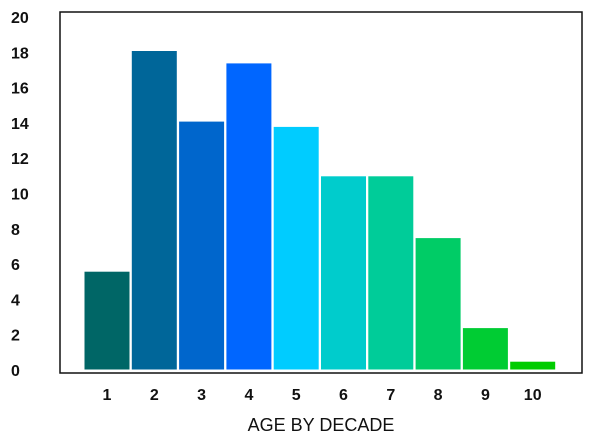 This screenshot has height=440, width=591. What do you see at coordinates (15, 336) in the screenshot?
I see `y-tick-label: 2` at bounding box center [15, 336].